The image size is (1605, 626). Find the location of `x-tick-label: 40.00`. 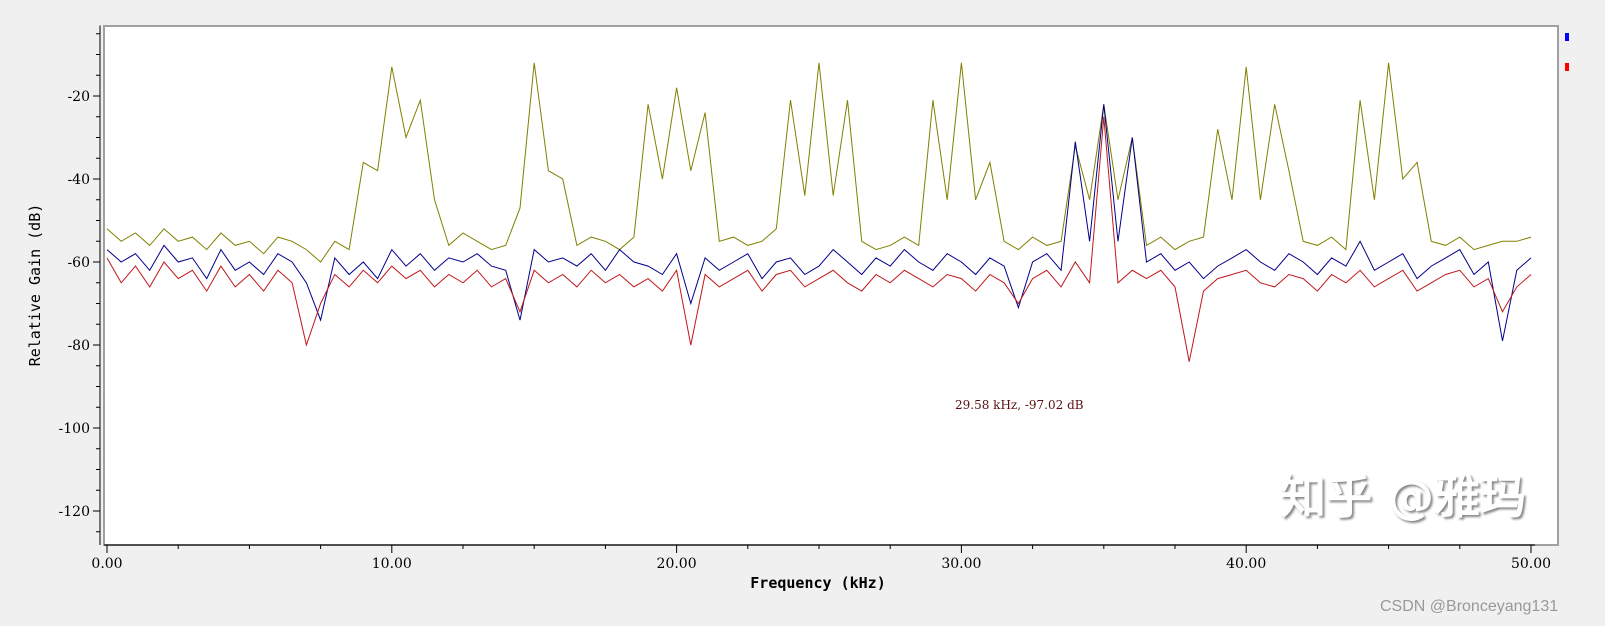

x-tick-label: 40.00 is located at coordinates (1246, 564).